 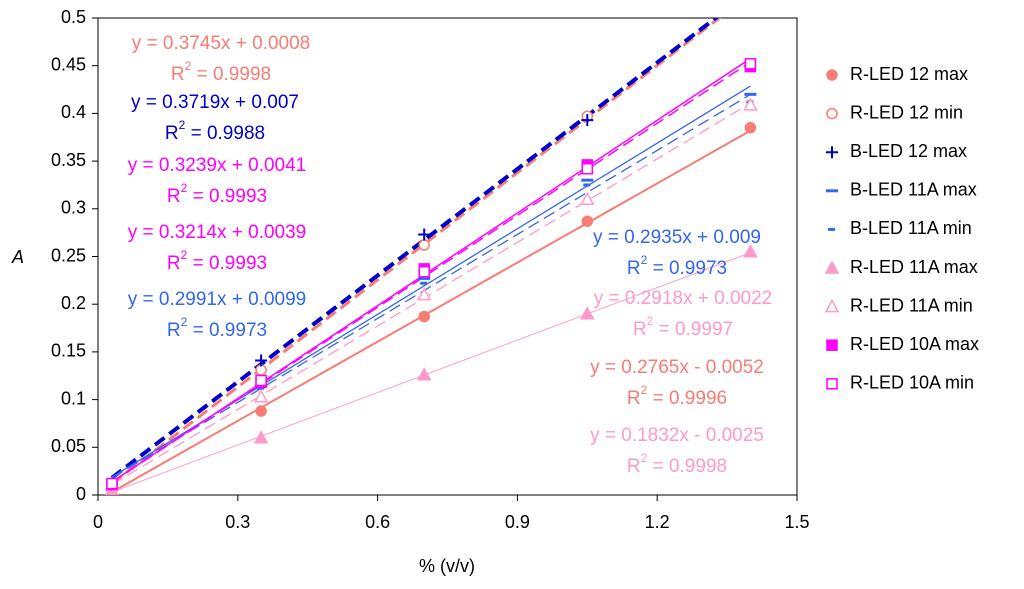 I want to click on x-tick-label: 0.6, so click(x=377, y=522).